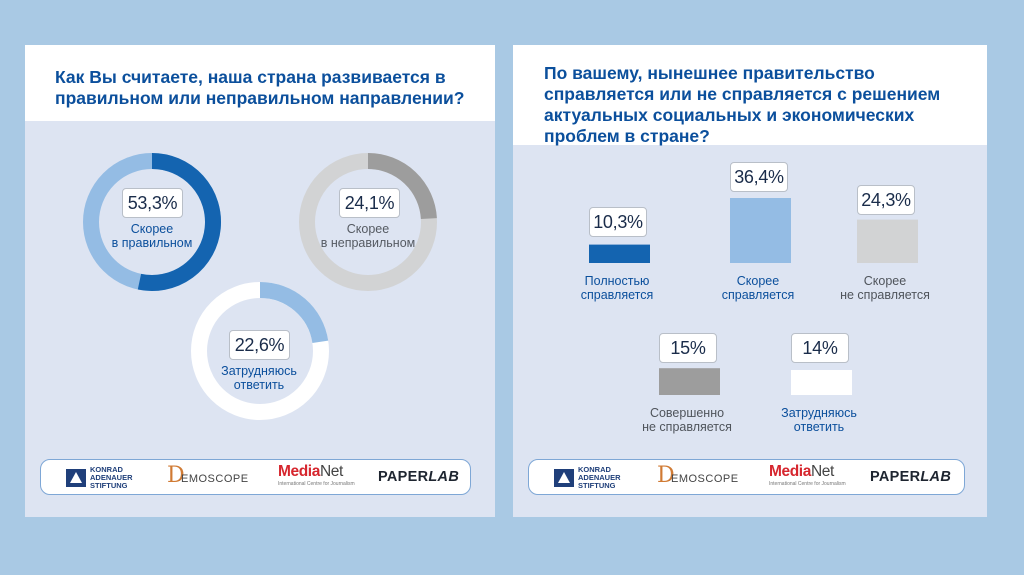 Image resolution: width=1024 pixels, height=575 pixels. I want to click on value-label: 14%, so click(820, 348).